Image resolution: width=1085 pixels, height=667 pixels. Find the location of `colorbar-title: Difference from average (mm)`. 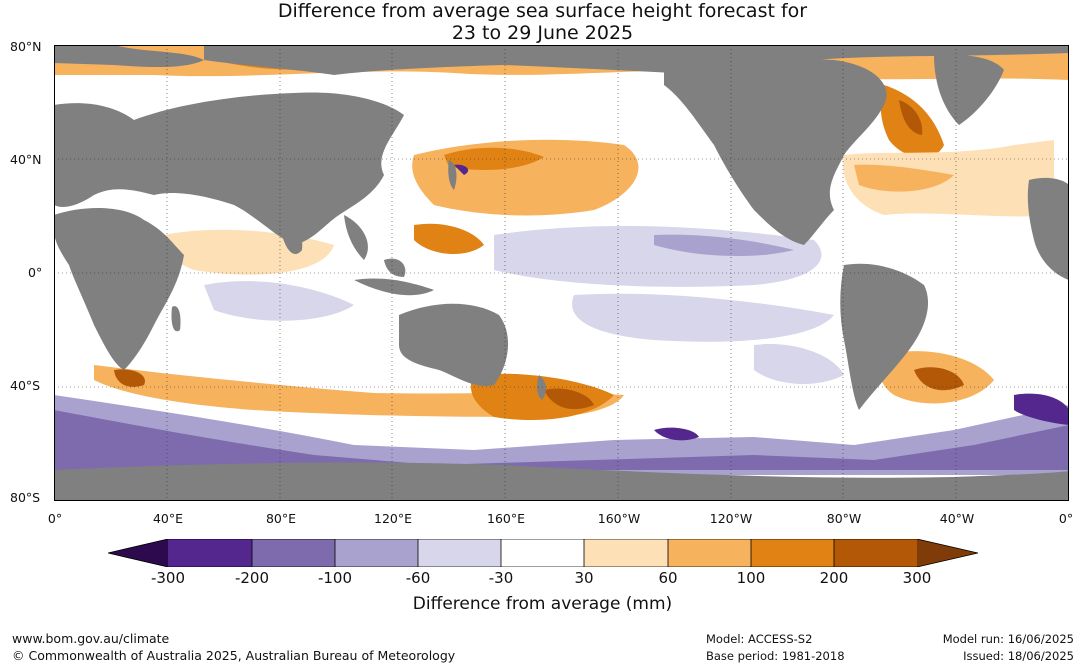

colorbar-title: Difference from average (mm) is located at coordinates (542, 604).